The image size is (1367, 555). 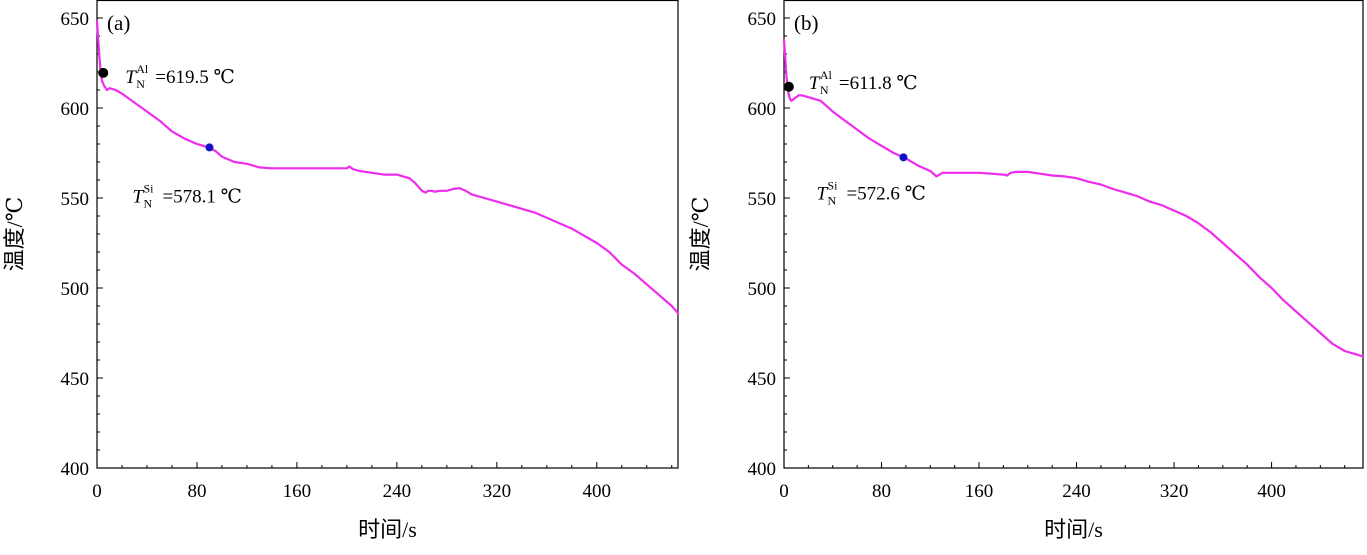 I want to click on panel-label: (b), so click(x=806, y=23).